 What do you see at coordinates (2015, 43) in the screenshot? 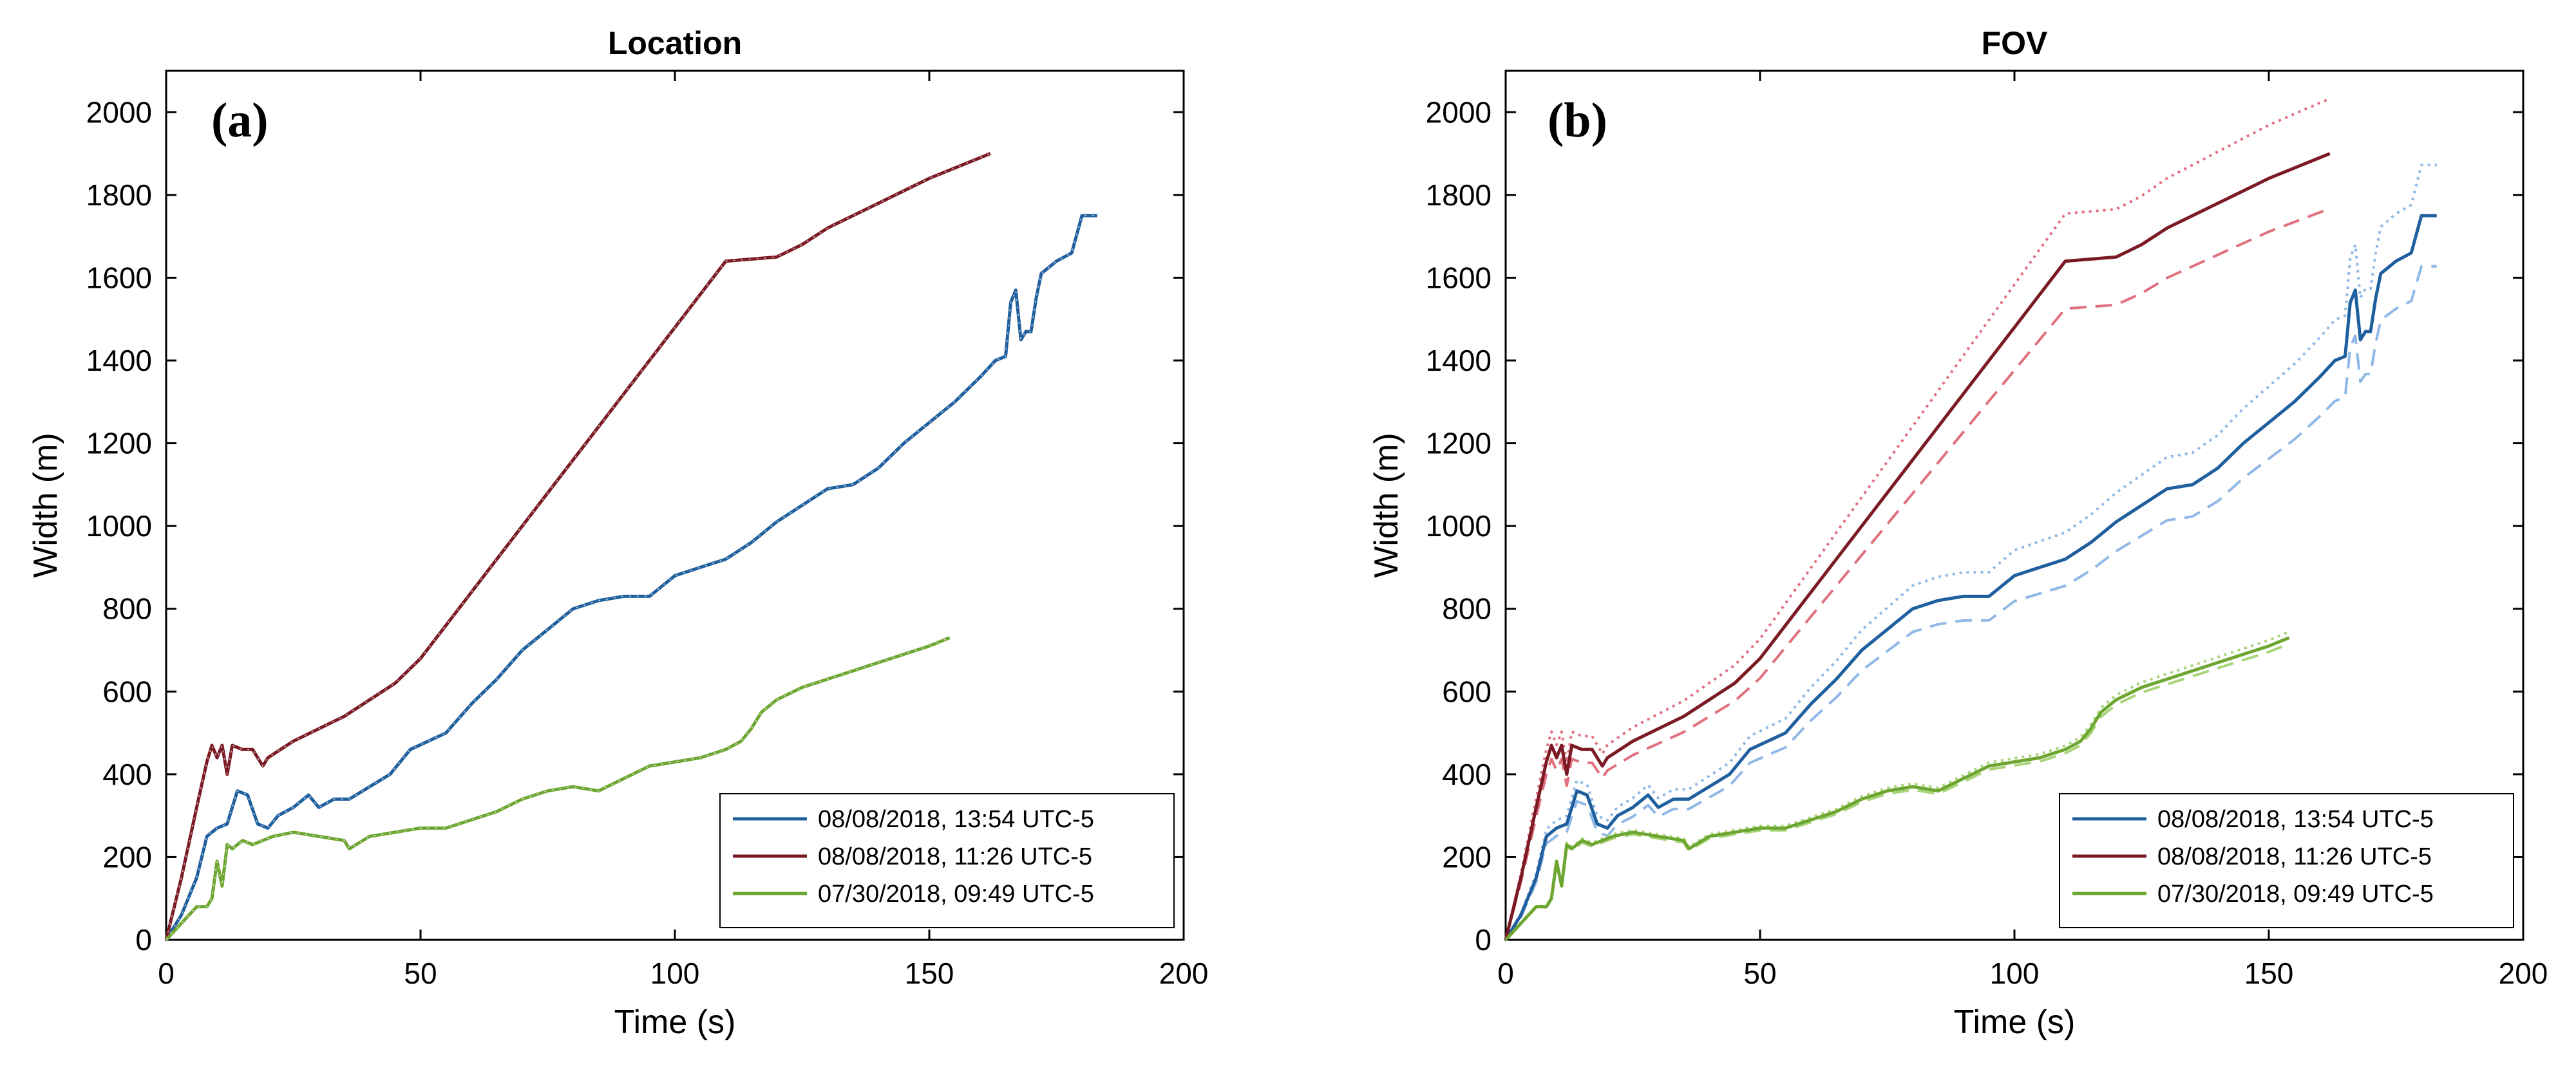
I see `panel-title: FOV` at bounding box center [2015, 43].